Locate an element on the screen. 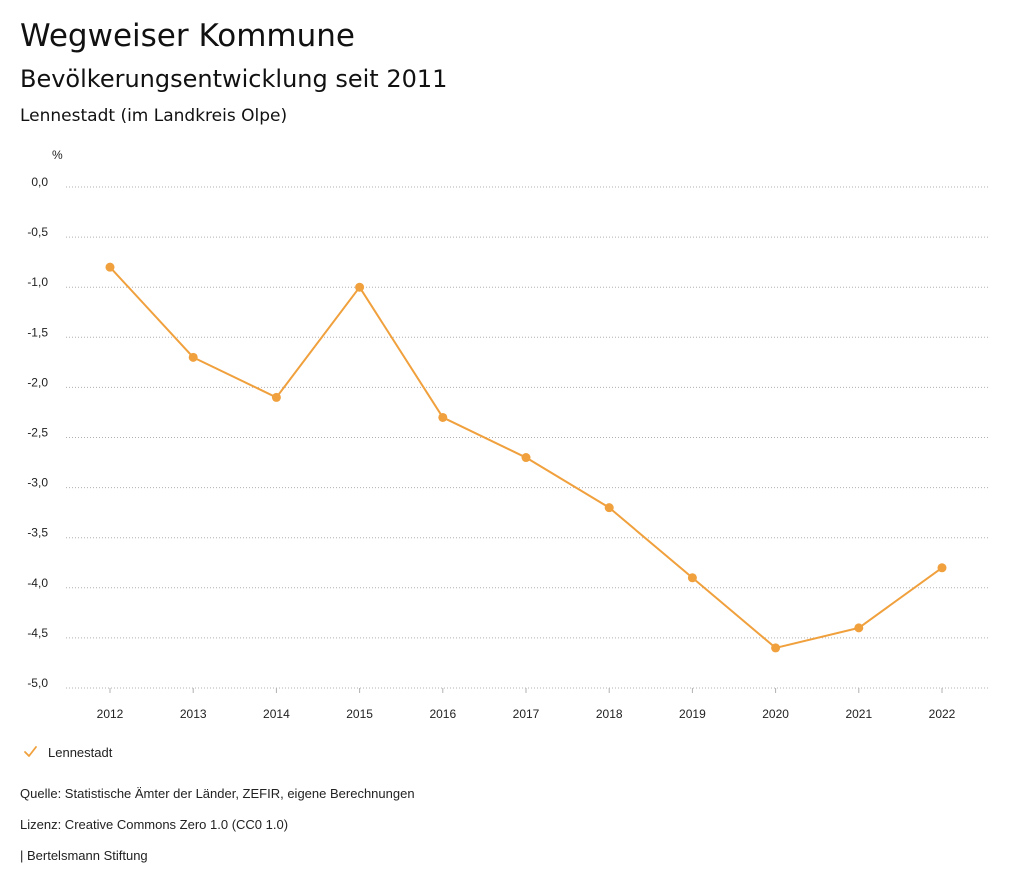 Image resolution: width=1024 pixels, height=888 pixels. legend-item-lennestadt: Lennestadt is located at coordinates (67, 752).